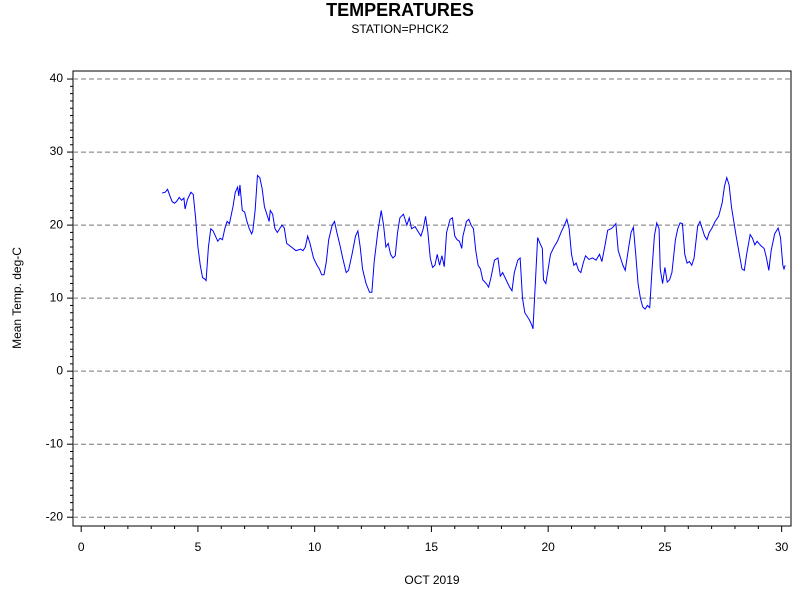 Image resolution: width=800 pixels, height=600 pixels. Describe the element at coordinates (57, 151) in the screenshot. I see `y-tick-label: 30` at that location.